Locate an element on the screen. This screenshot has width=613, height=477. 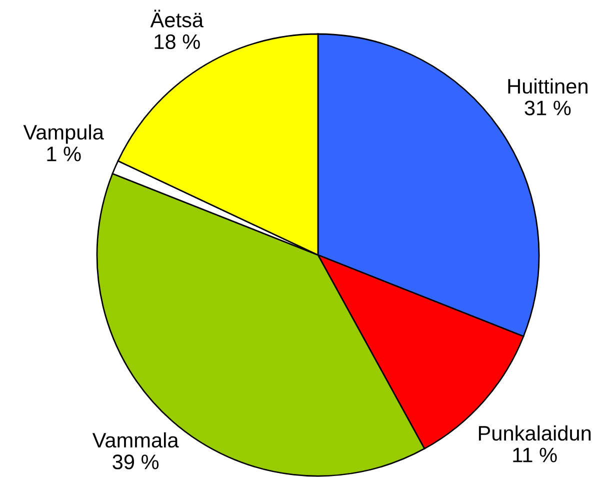
slice-label: Huittinen is located at coordinates (548, 86).